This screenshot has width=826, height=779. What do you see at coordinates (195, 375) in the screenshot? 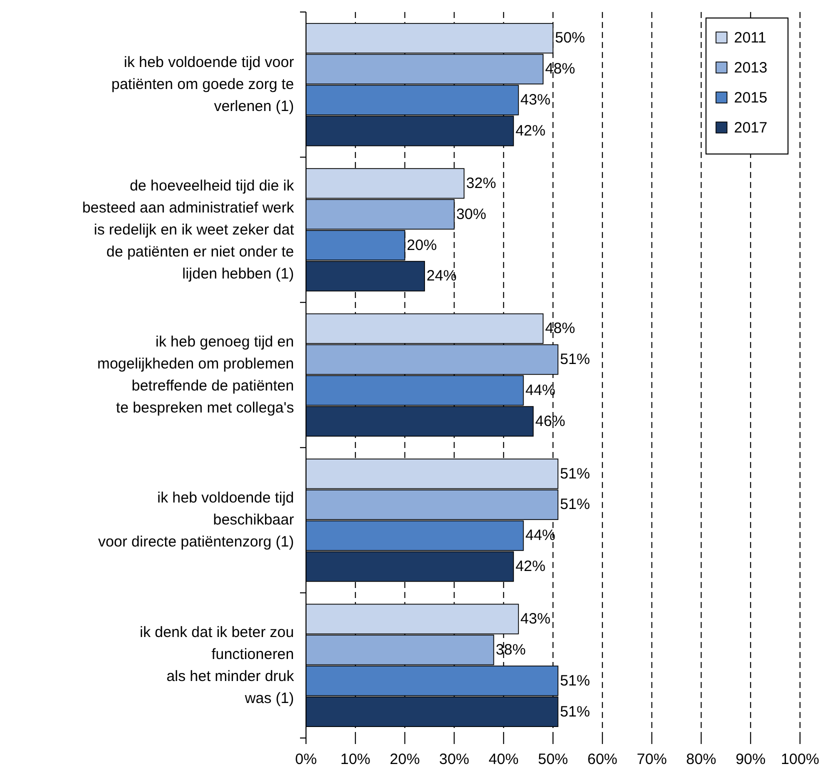
I see `y-tick-label: ik heb genoeg tijd en mogelijkheden om problemen betreffende de patiënten te bespreken met collega's` at bounding box center [195, 375].